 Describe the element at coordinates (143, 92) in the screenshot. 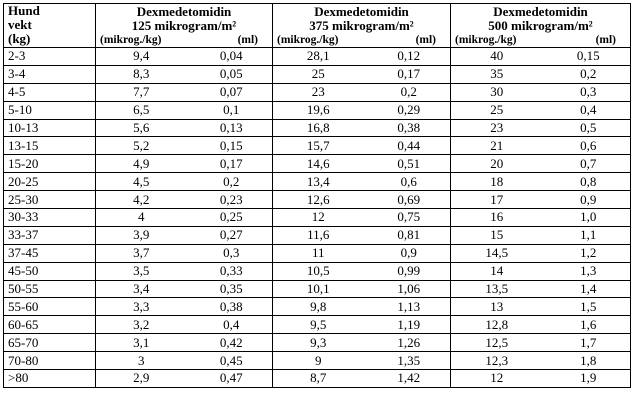

I see `value-cell: 7,7` at that location.